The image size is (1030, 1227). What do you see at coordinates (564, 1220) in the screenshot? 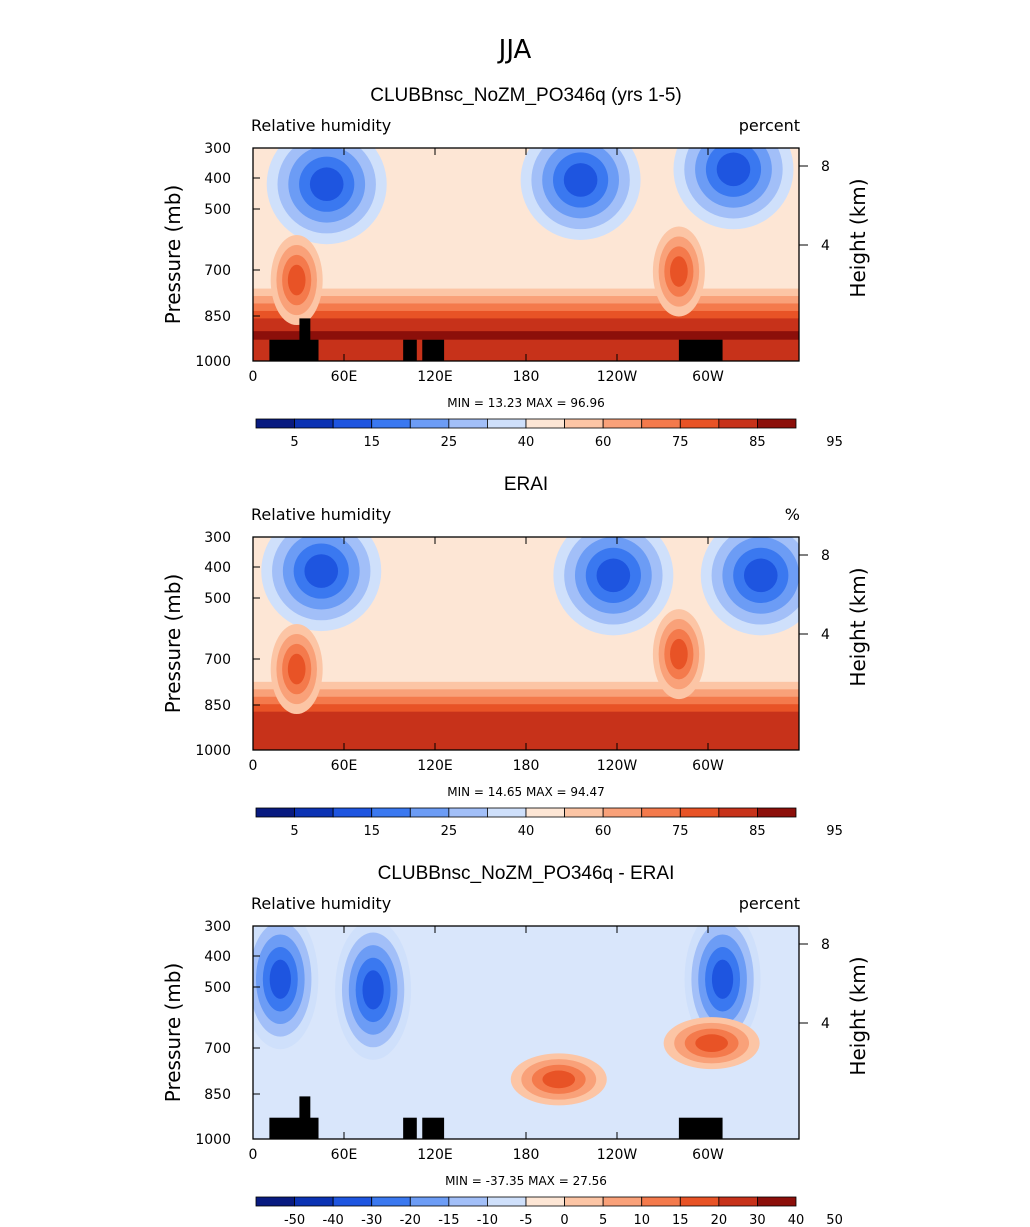
I see `colorbar-label: 0` at bounding box center [564, 1220].